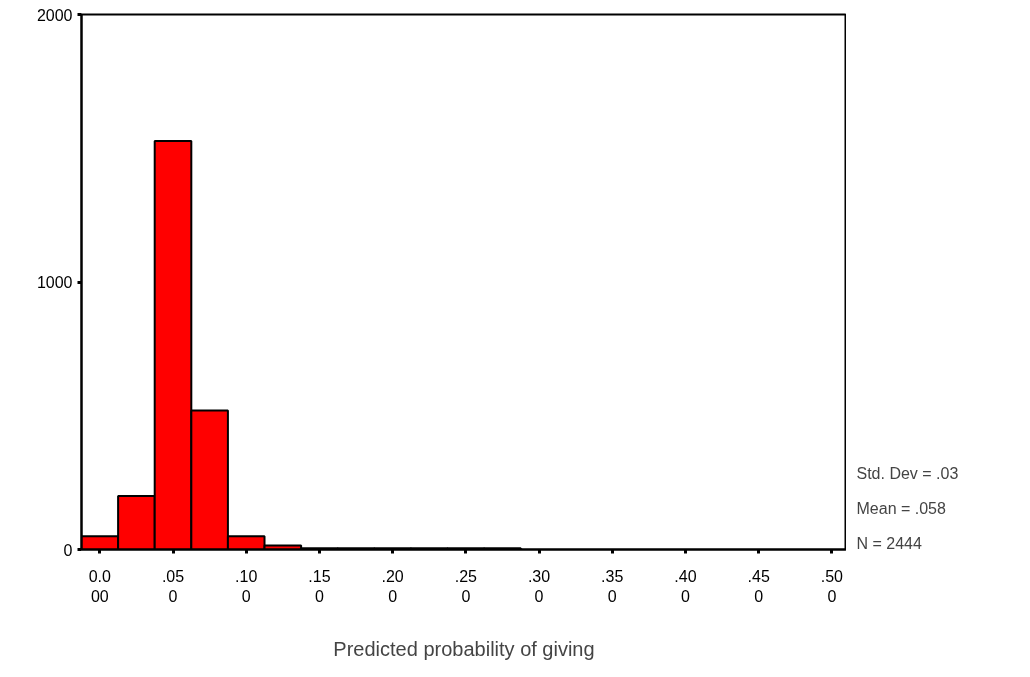 The width and height of the screenshot is (1030, 677). Describe the element at coordinates (68, 550) in the screenshot. I see `y-tick-label: 0` at that location.